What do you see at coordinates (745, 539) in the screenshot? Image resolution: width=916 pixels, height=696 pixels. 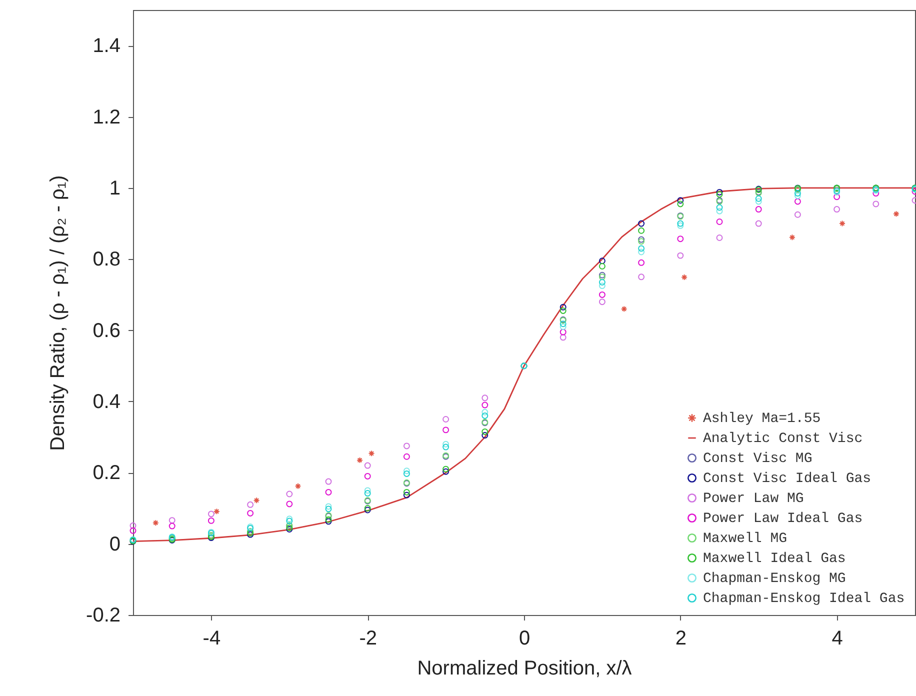 I see `legend-label: Maxwell MG` at bounding box center [745, 539].